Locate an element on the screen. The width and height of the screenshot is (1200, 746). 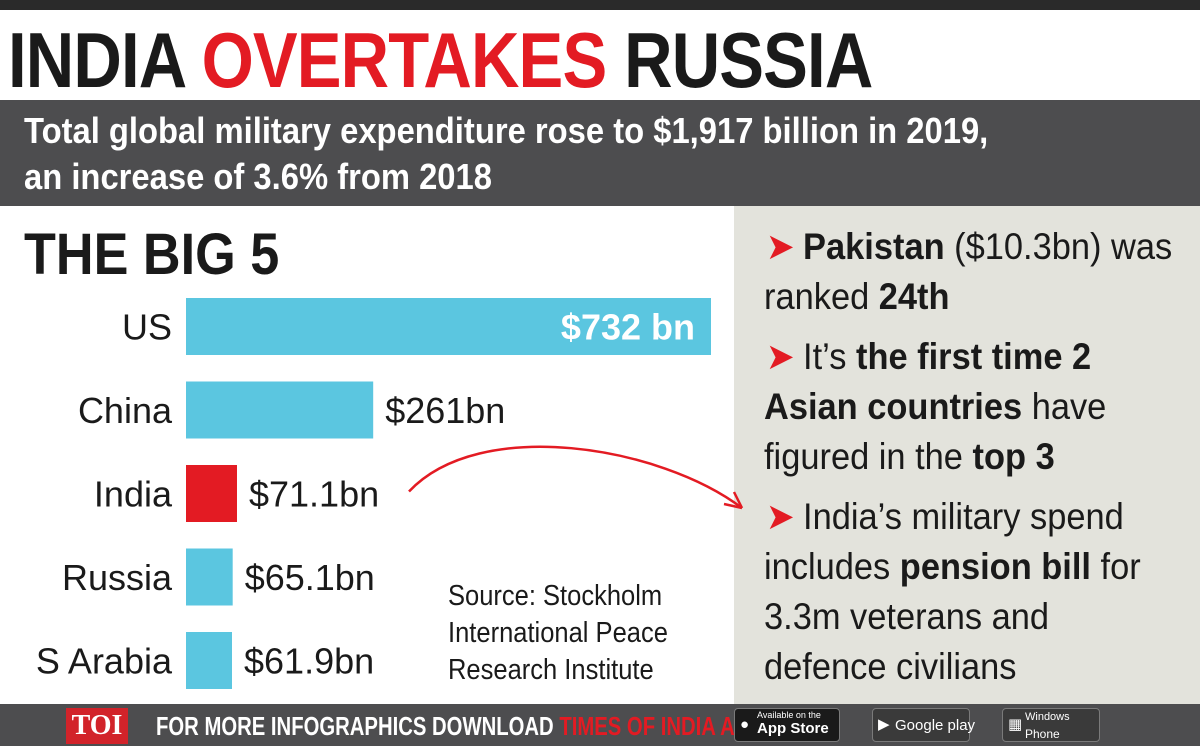
footer-bar is located at coordinates (600, 725).